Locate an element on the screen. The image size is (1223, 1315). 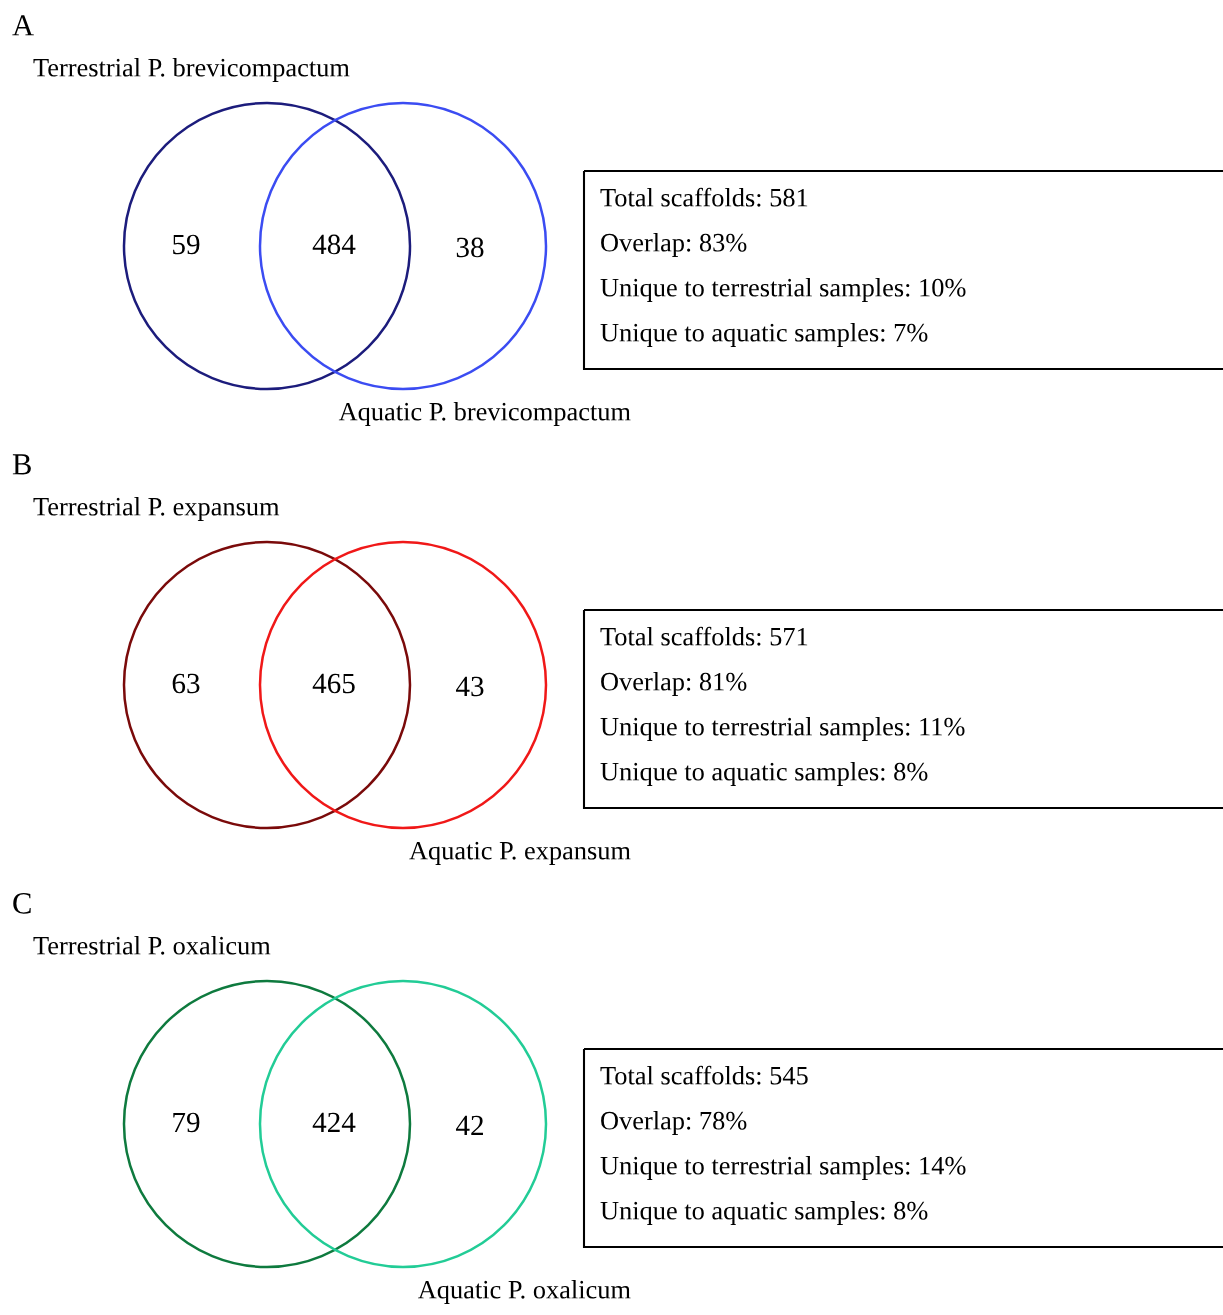
text: Unique to terrestrial samples: 11% is located at coordinates (782, 729).